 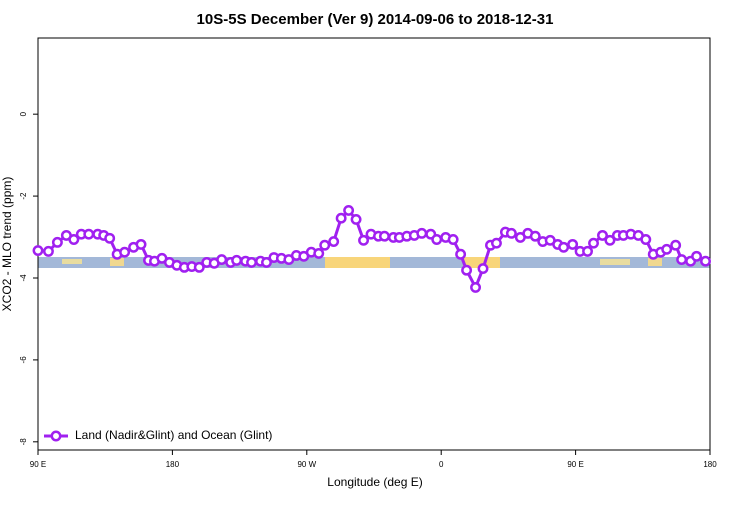 I want to click on y-tick-label: 0, so click(x=23, y=113).